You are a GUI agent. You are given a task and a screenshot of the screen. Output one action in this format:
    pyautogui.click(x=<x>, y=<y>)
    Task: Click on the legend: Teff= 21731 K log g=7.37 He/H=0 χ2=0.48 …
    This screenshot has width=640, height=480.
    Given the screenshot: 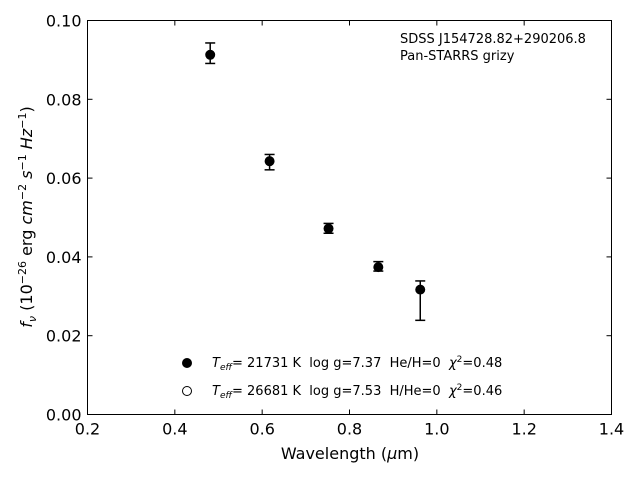 What is the action you would take?
    pyautogui.click(x=342, y=378)
    